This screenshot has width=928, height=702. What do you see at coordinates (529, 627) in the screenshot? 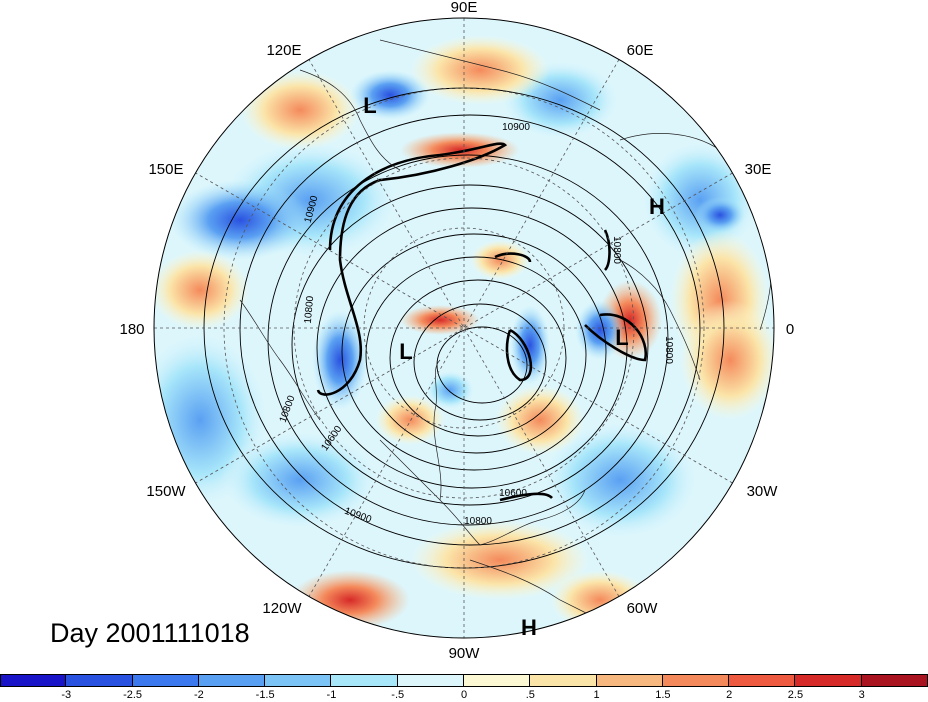
I see `high-central-america: H` at bounding box center [529, 627].